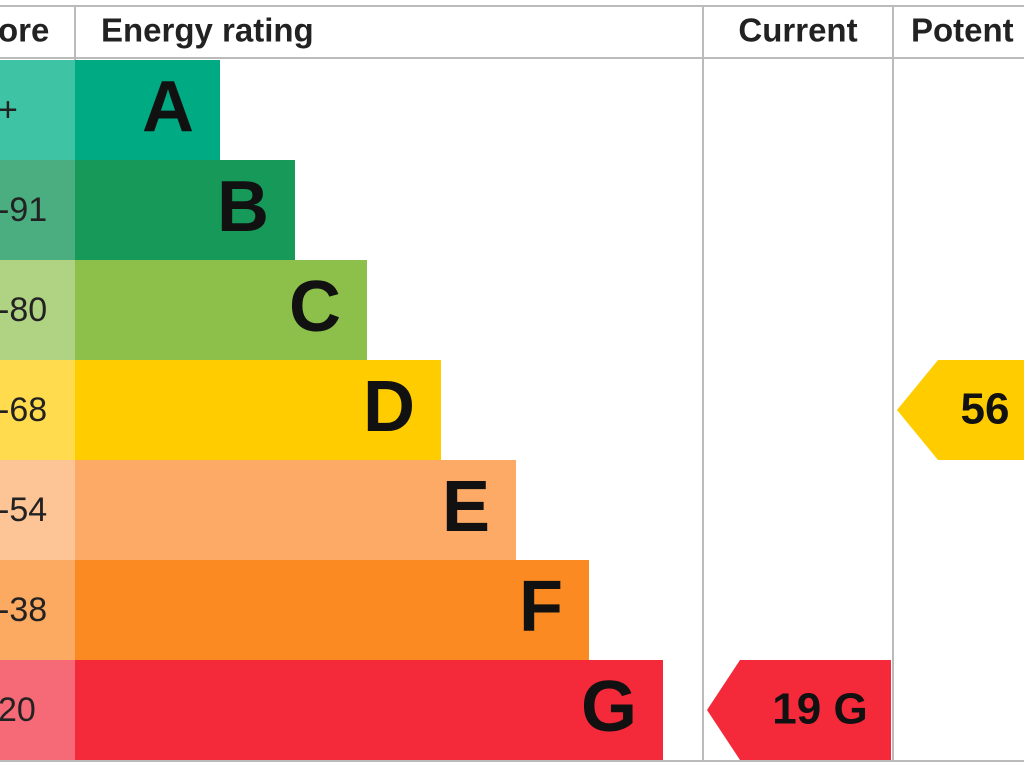 The width and height of the screenshot is (1024, 768). I want to click on score-range: -80, so click(23, 310).